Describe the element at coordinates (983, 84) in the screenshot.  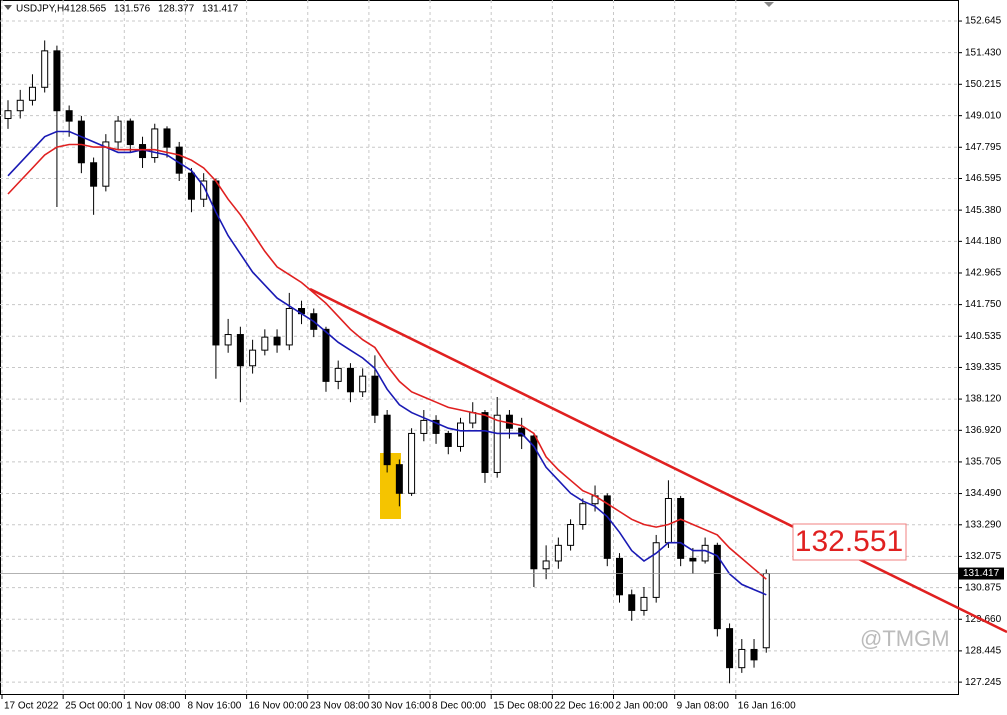
I see `y-tick-label: 150.215` at that location.